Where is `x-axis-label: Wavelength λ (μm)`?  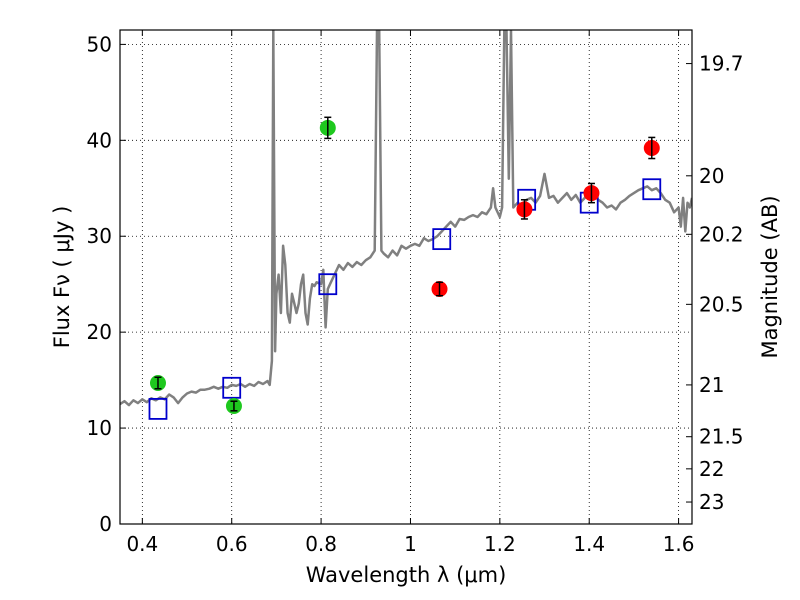 x-axis-label: Wavelength λ (μm) is located at coordinates (406, 575).